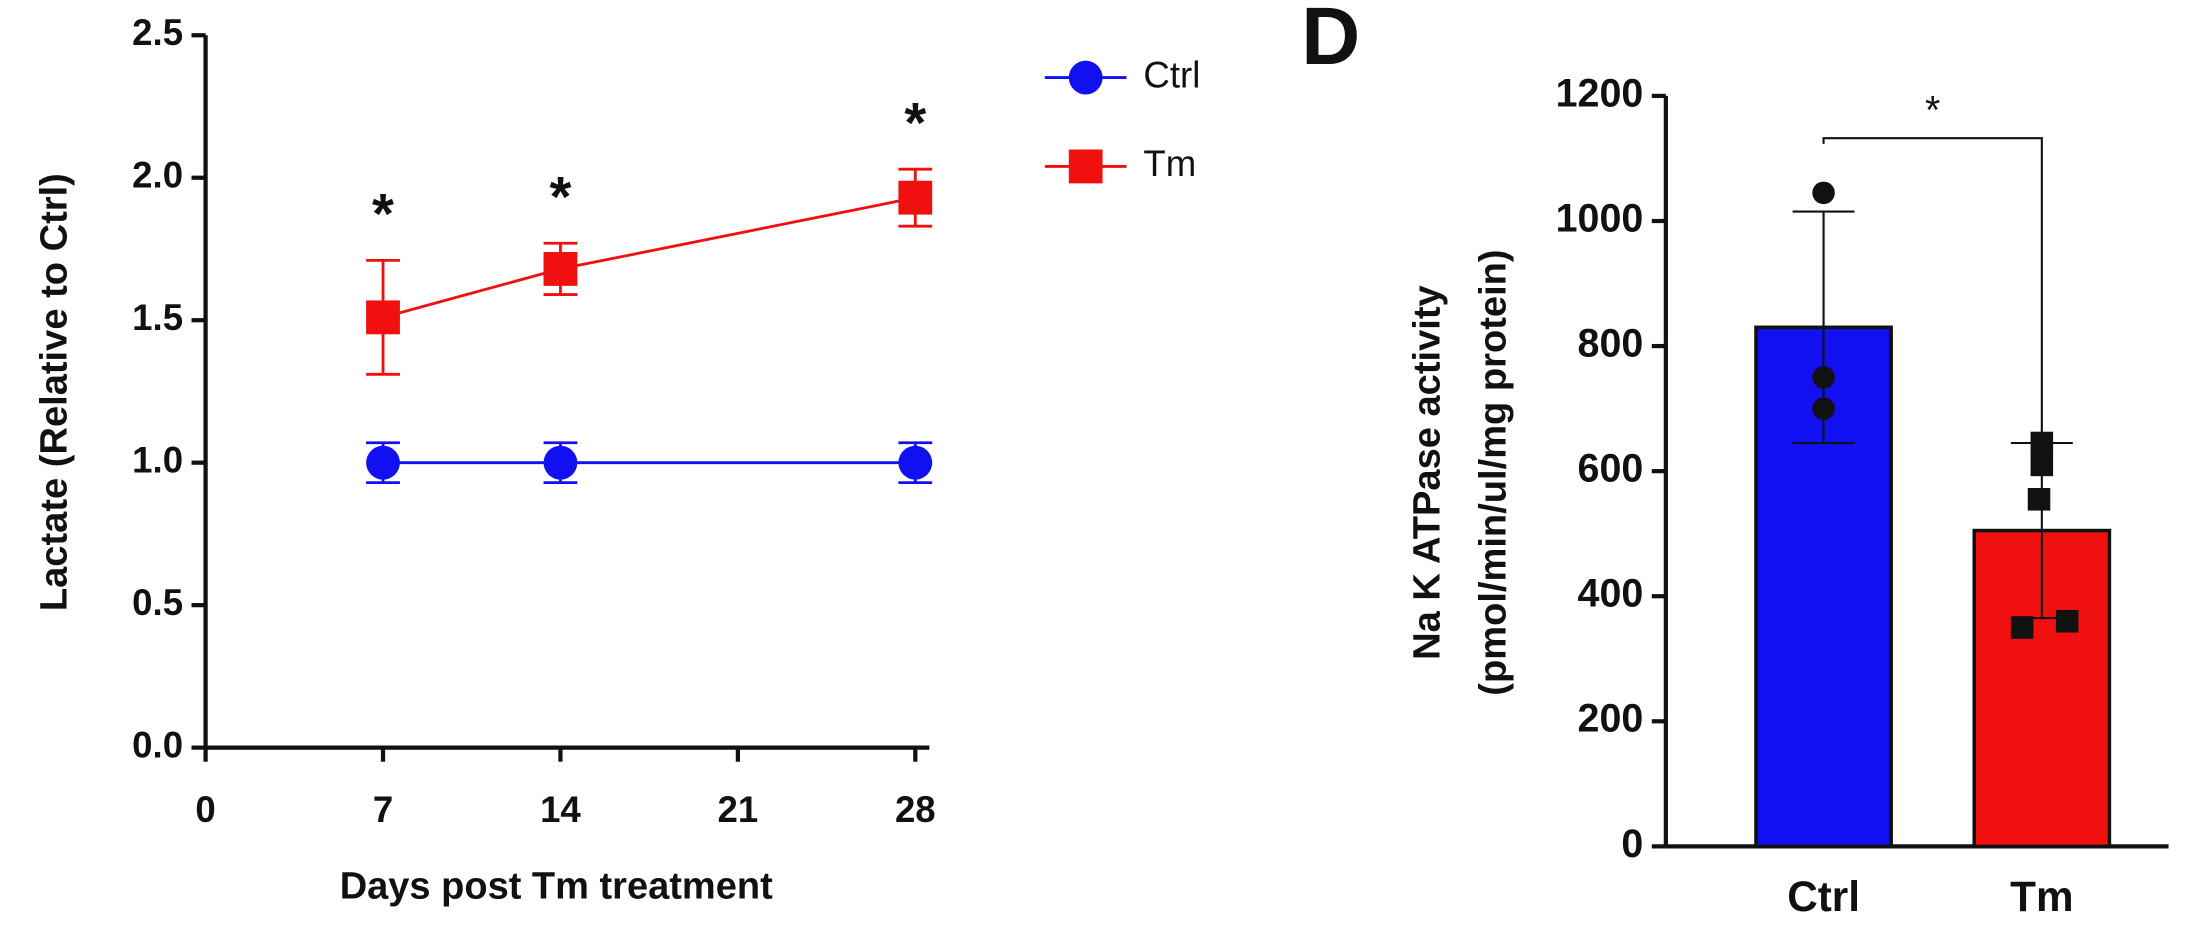 This screenshot has height=931, width=2208. I want to click on y-tick-label: 1.0, so click(157, 459).